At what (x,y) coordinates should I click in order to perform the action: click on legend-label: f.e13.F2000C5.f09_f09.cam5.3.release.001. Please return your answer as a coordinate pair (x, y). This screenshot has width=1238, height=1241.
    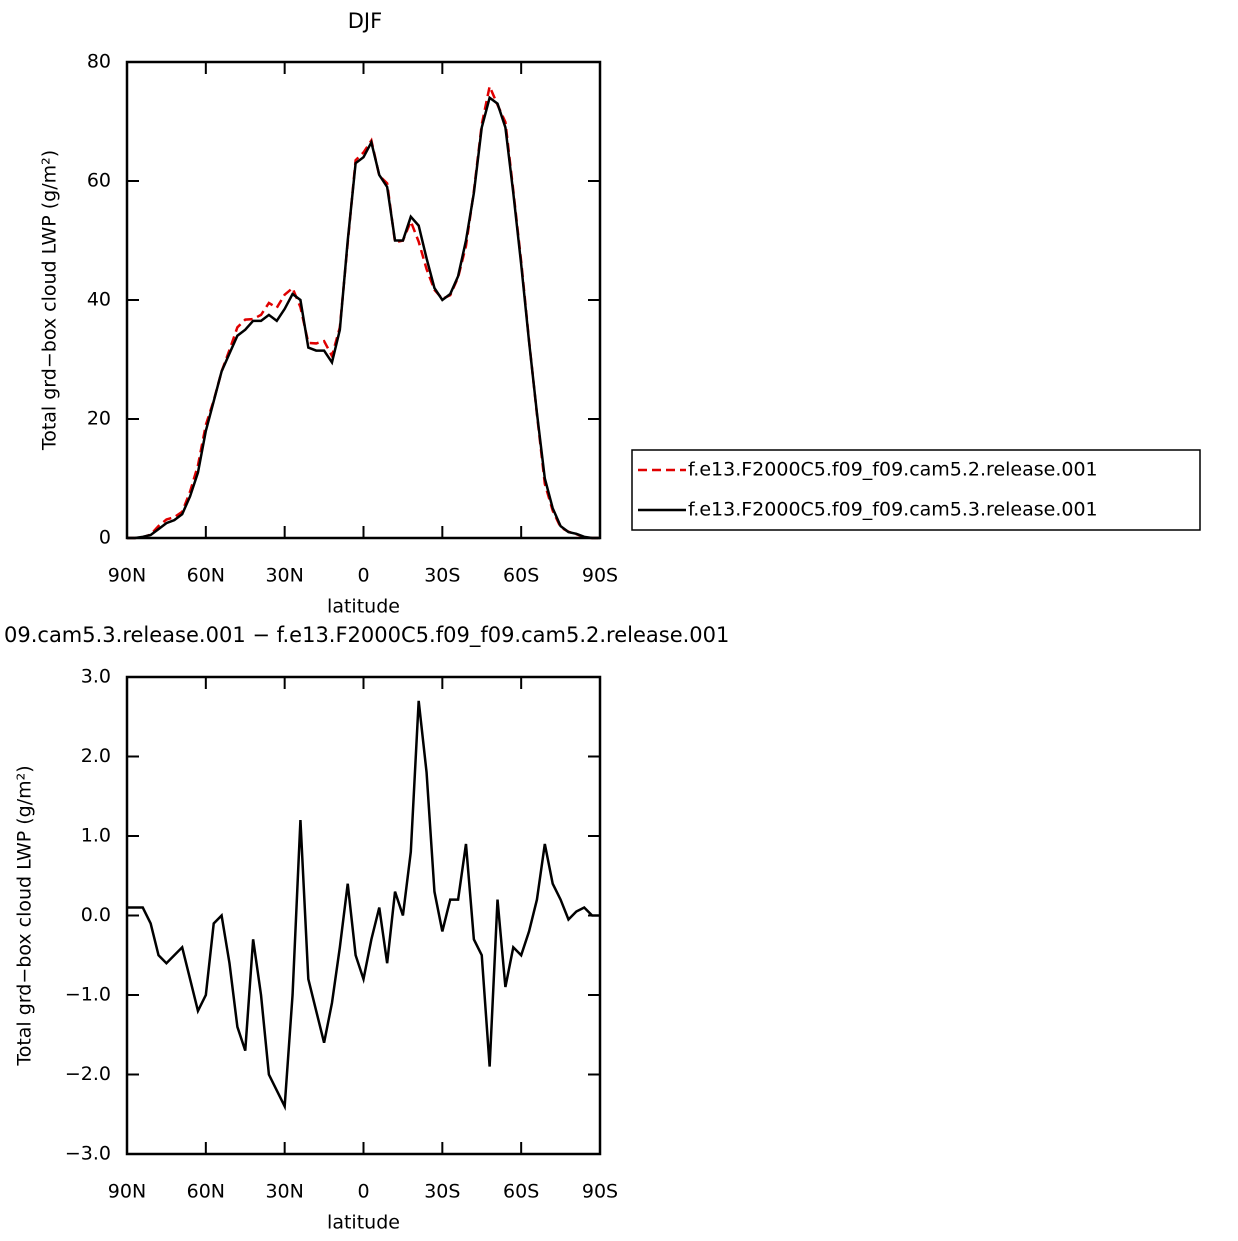
    Looking at the image, I should click on (893, 510).